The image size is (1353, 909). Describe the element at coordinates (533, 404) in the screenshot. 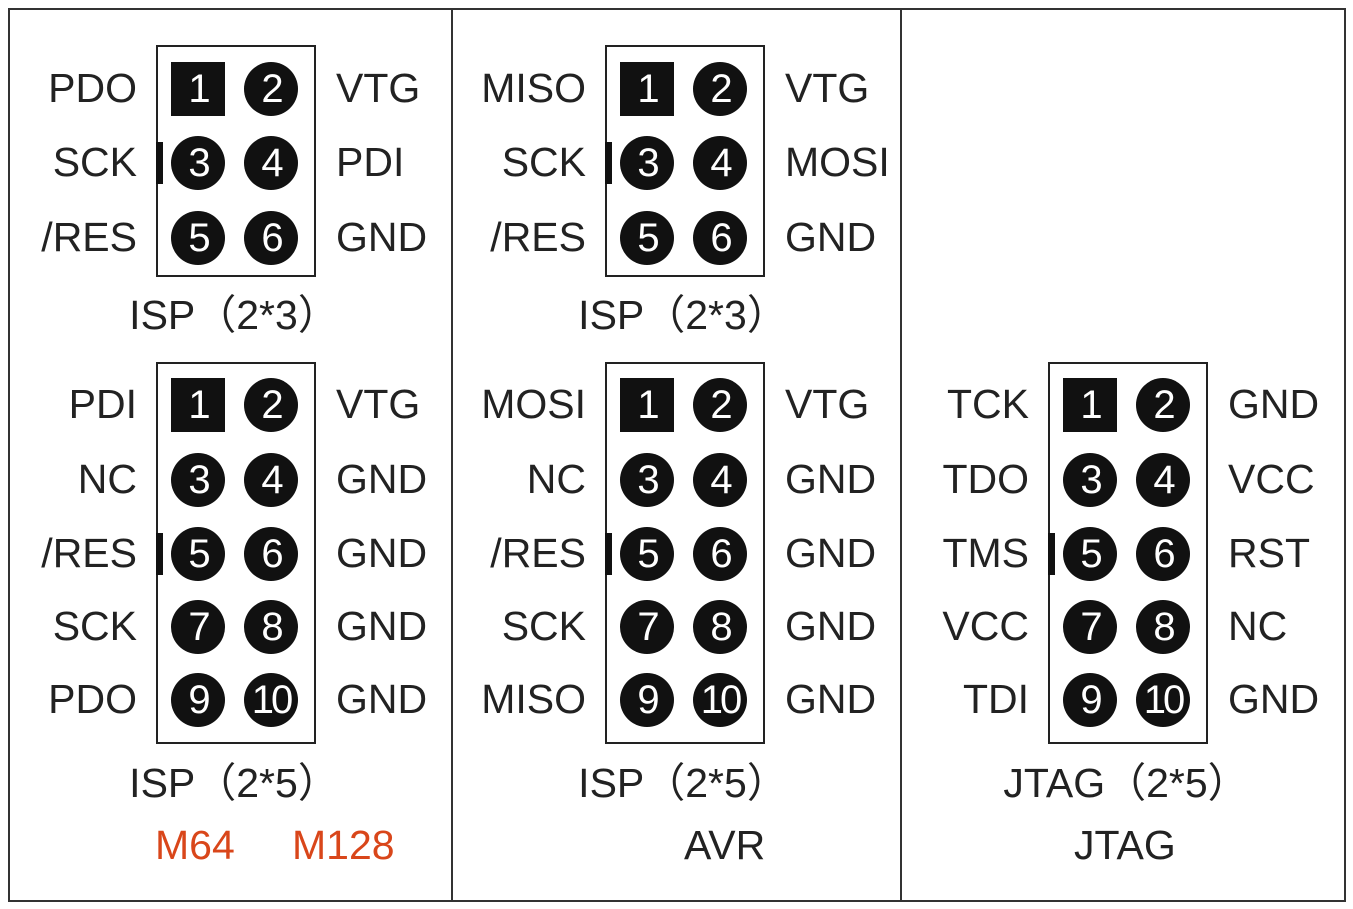

I see `pin-label-left: MOSI` at that location.